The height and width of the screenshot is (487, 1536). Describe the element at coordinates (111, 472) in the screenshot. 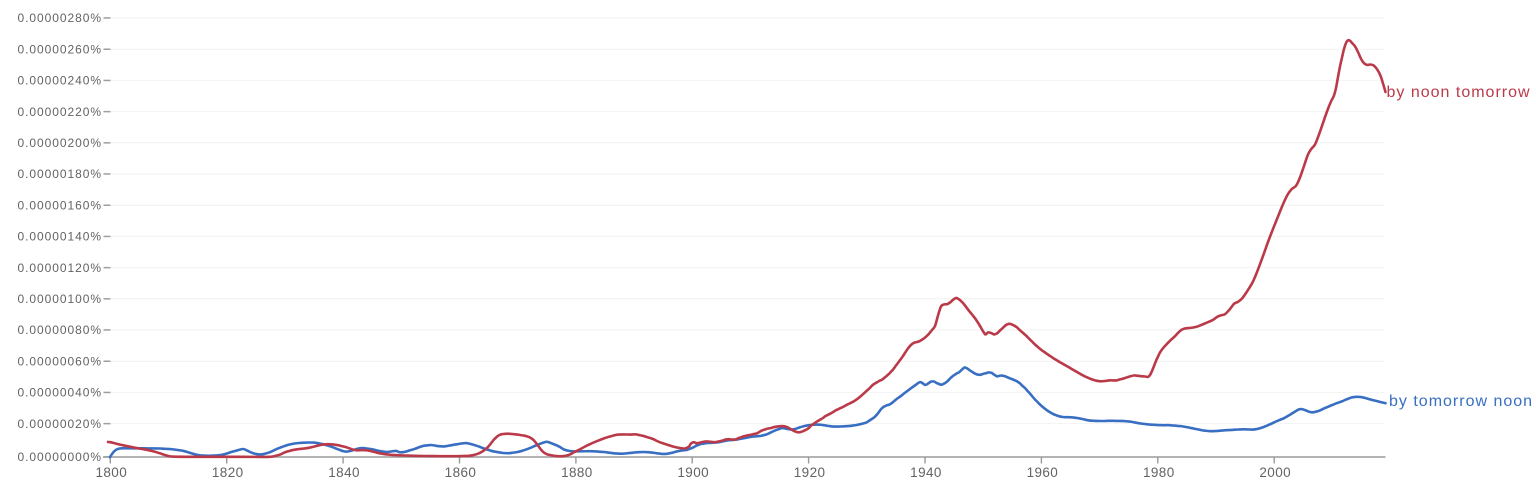

I see `svg-text: 1800` at that location.